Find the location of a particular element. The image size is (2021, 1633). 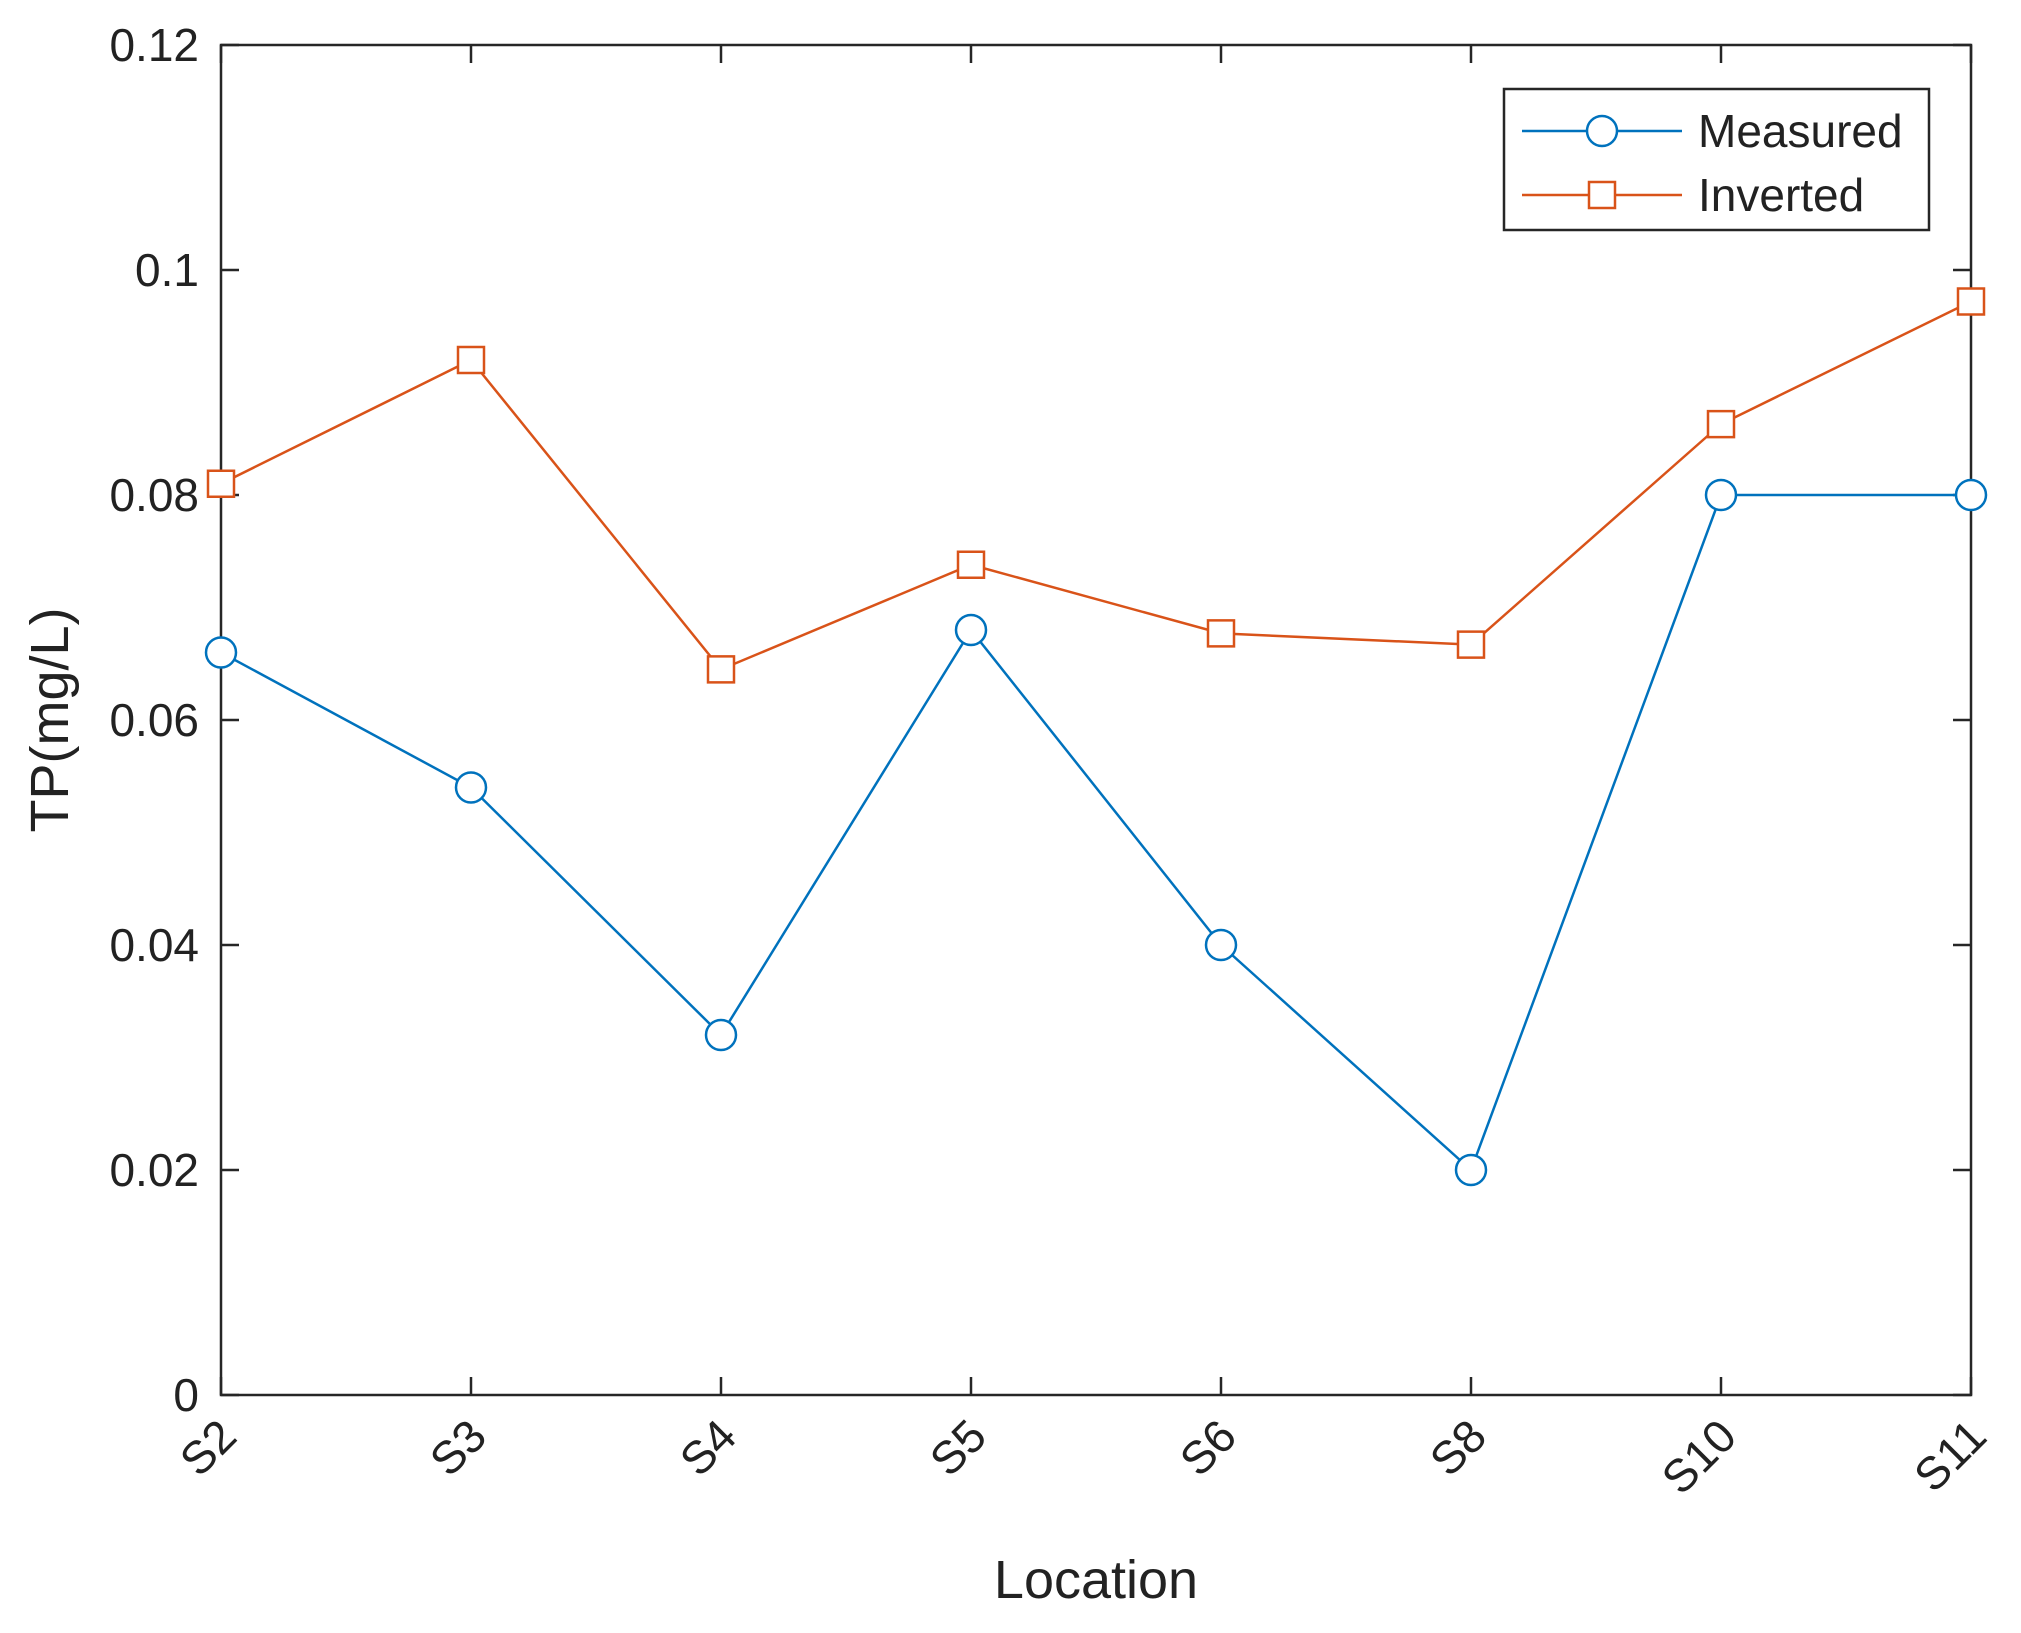

legend-marker-measured is located at coordinates (1602, 131).